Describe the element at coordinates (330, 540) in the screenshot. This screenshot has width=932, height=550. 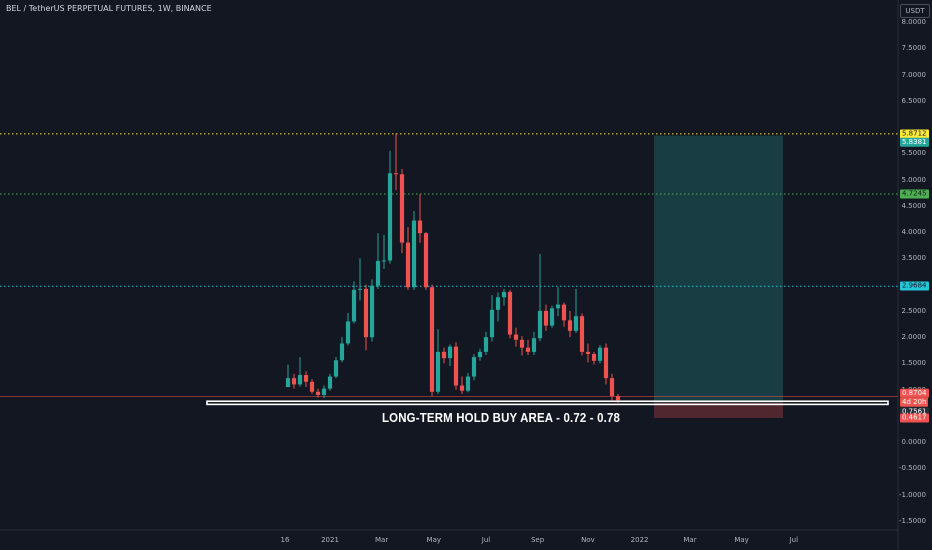
I see `time-tick-label: 2021` at that location.